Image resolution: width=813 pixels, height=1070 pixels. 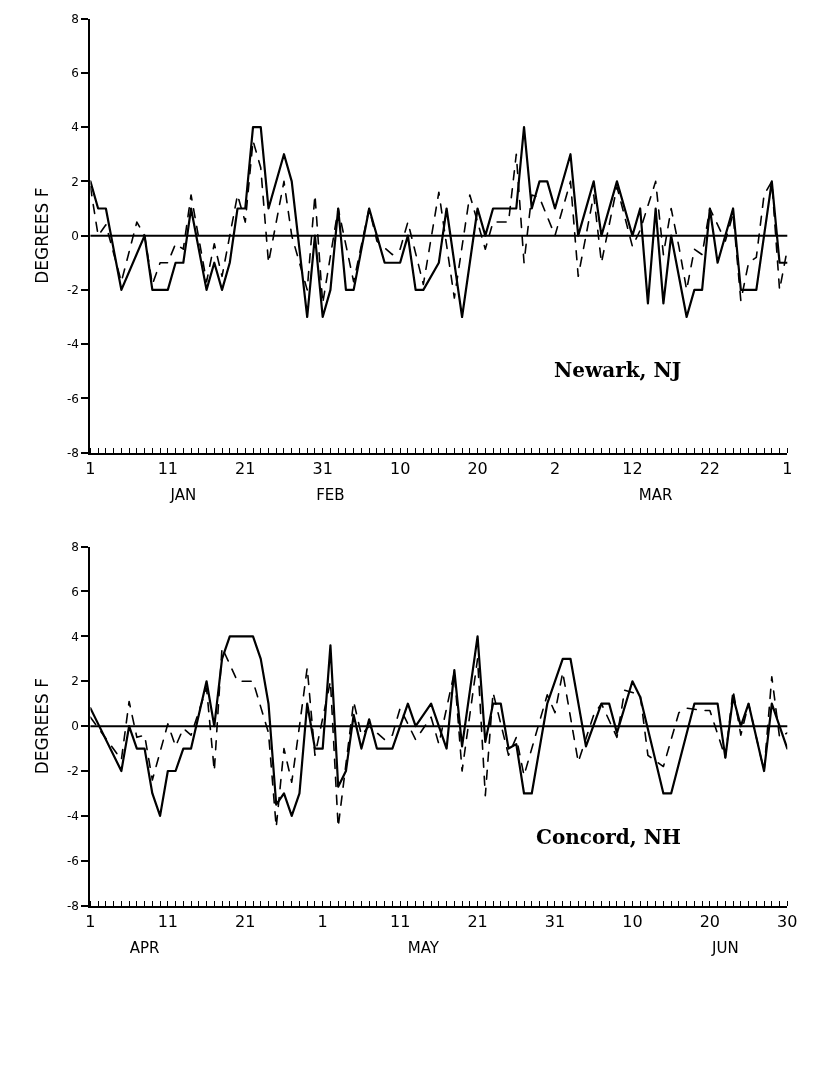 What do you see at coordinates (655, 495) in the screenshot?
I see `x2-tick-label: MAR` at bounding box center [655, 495].